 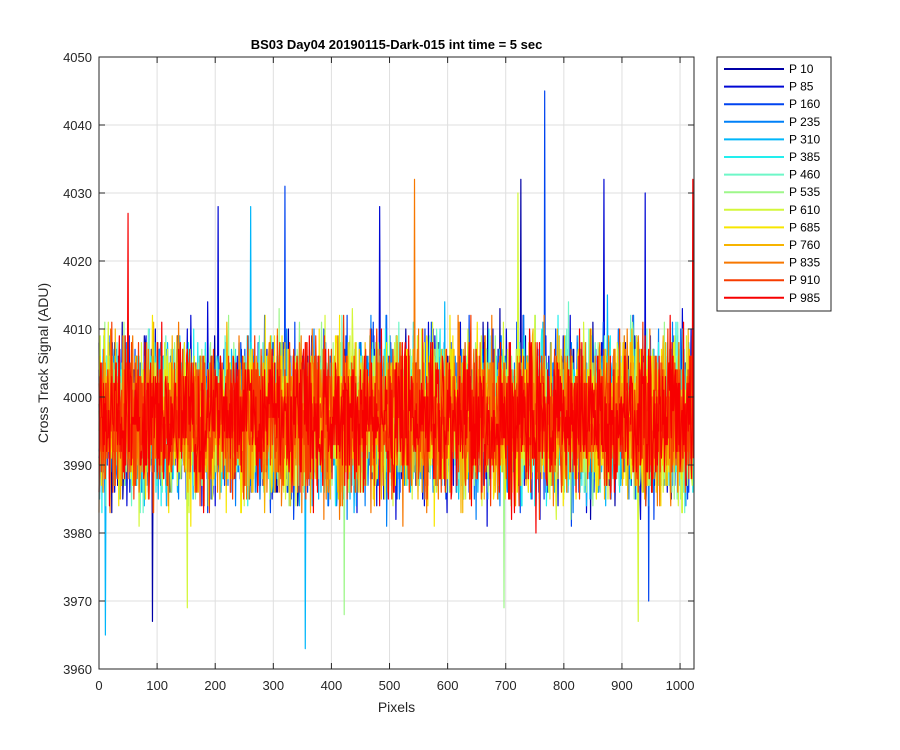 What do you see at coordinates (804, 175) in the screenshot?
I see `legend-label: P 460` at bounding box center [804, 175].